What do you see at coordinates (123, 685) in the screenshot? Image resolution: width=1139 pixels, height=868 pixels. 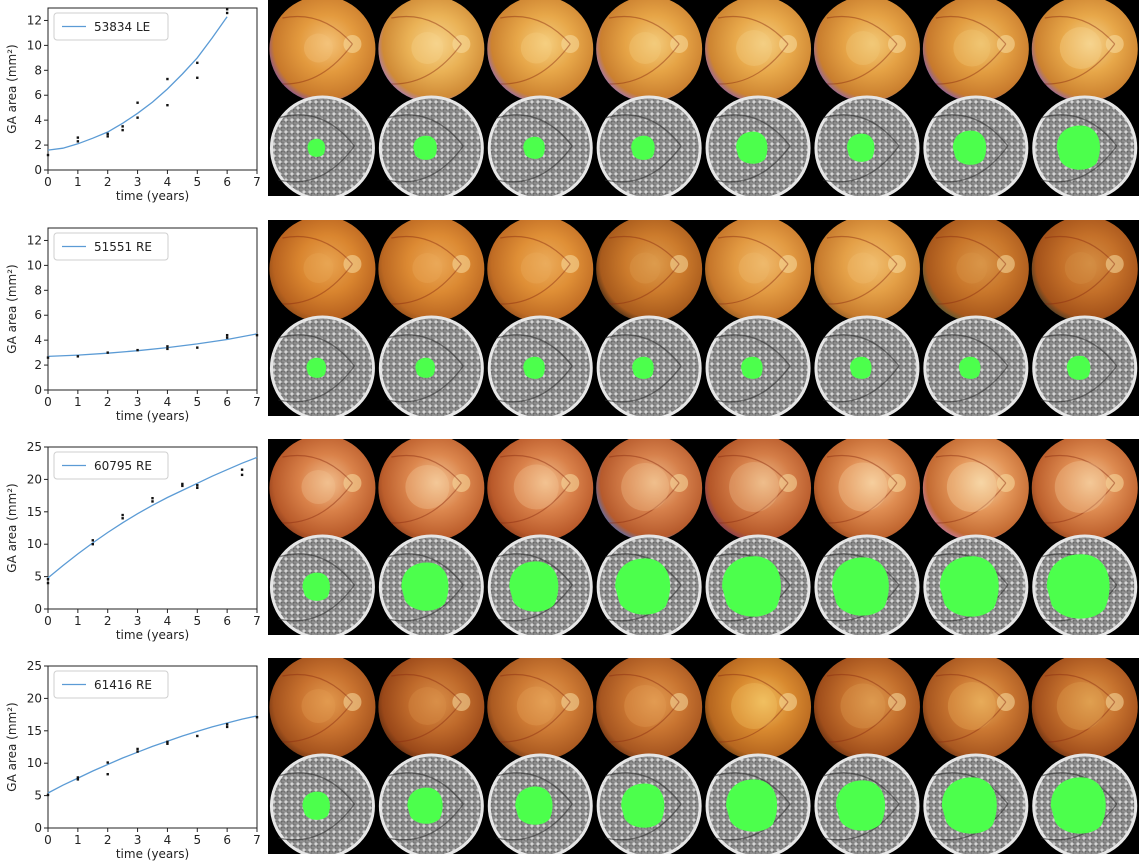 I see `legend-label: 61416 RE` at bounding box center [123, 685].